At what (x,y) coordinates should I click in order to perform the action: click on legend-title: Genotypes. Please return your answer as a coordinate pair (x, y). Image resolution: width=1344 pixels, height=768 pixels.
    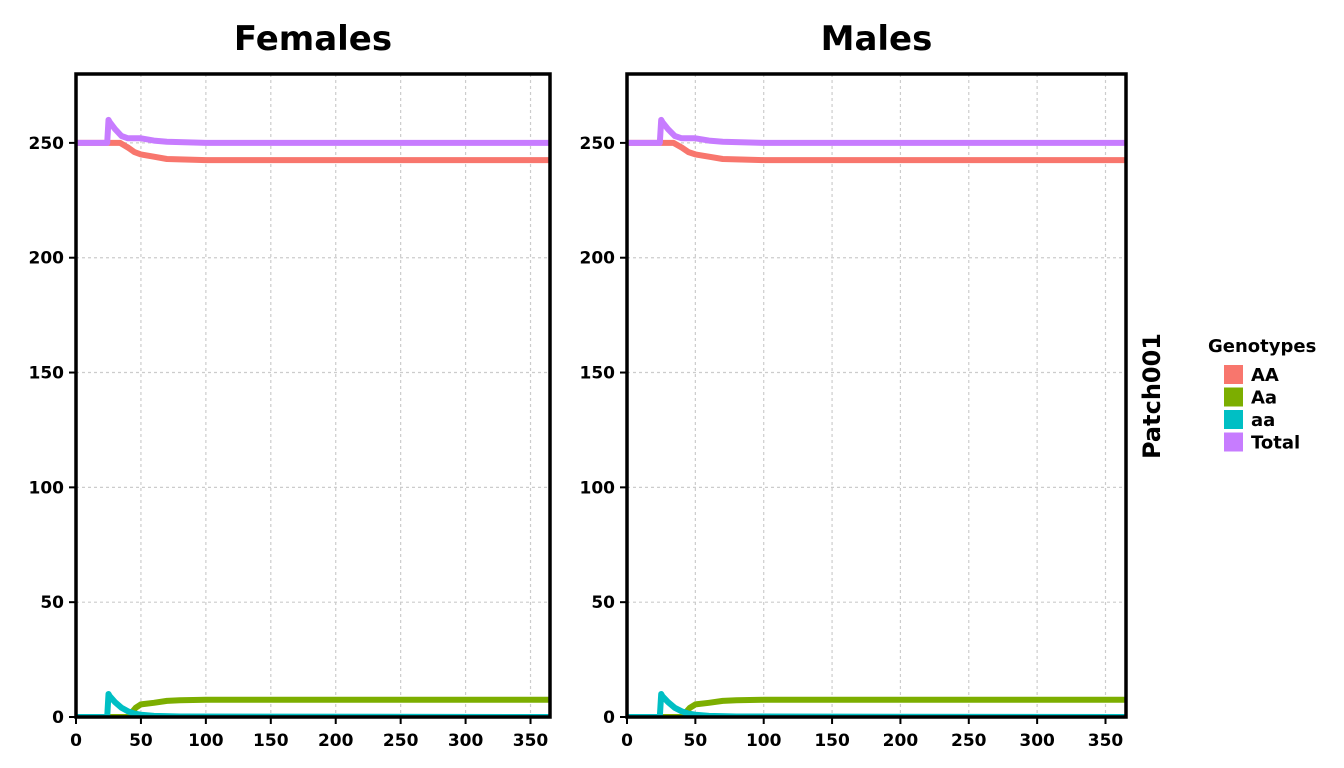
    Looking at the image, I should click on (1262, 346).